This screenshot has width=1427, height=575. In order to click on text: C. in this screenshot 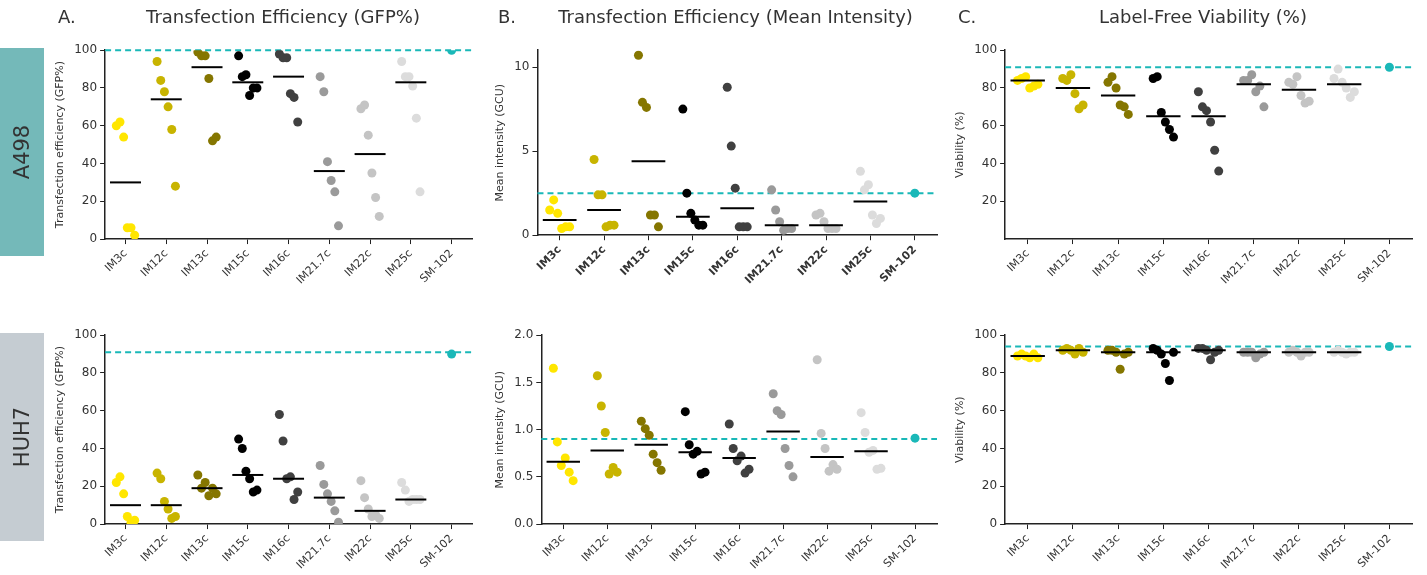, I will do `click(968, 16)`.